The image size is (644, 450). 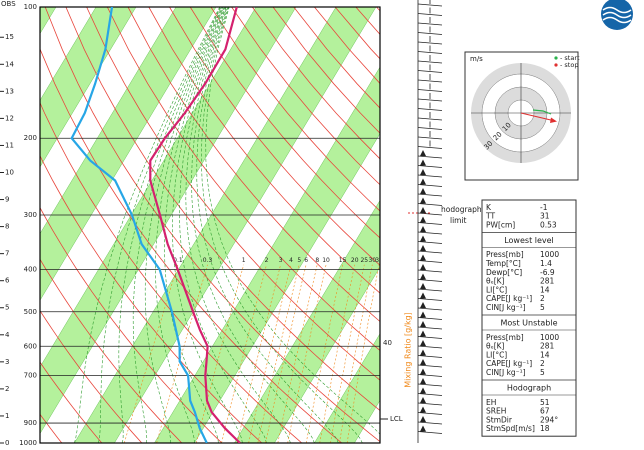 I want to click on y2-tick-label: 15, so click(x=9, y=37).